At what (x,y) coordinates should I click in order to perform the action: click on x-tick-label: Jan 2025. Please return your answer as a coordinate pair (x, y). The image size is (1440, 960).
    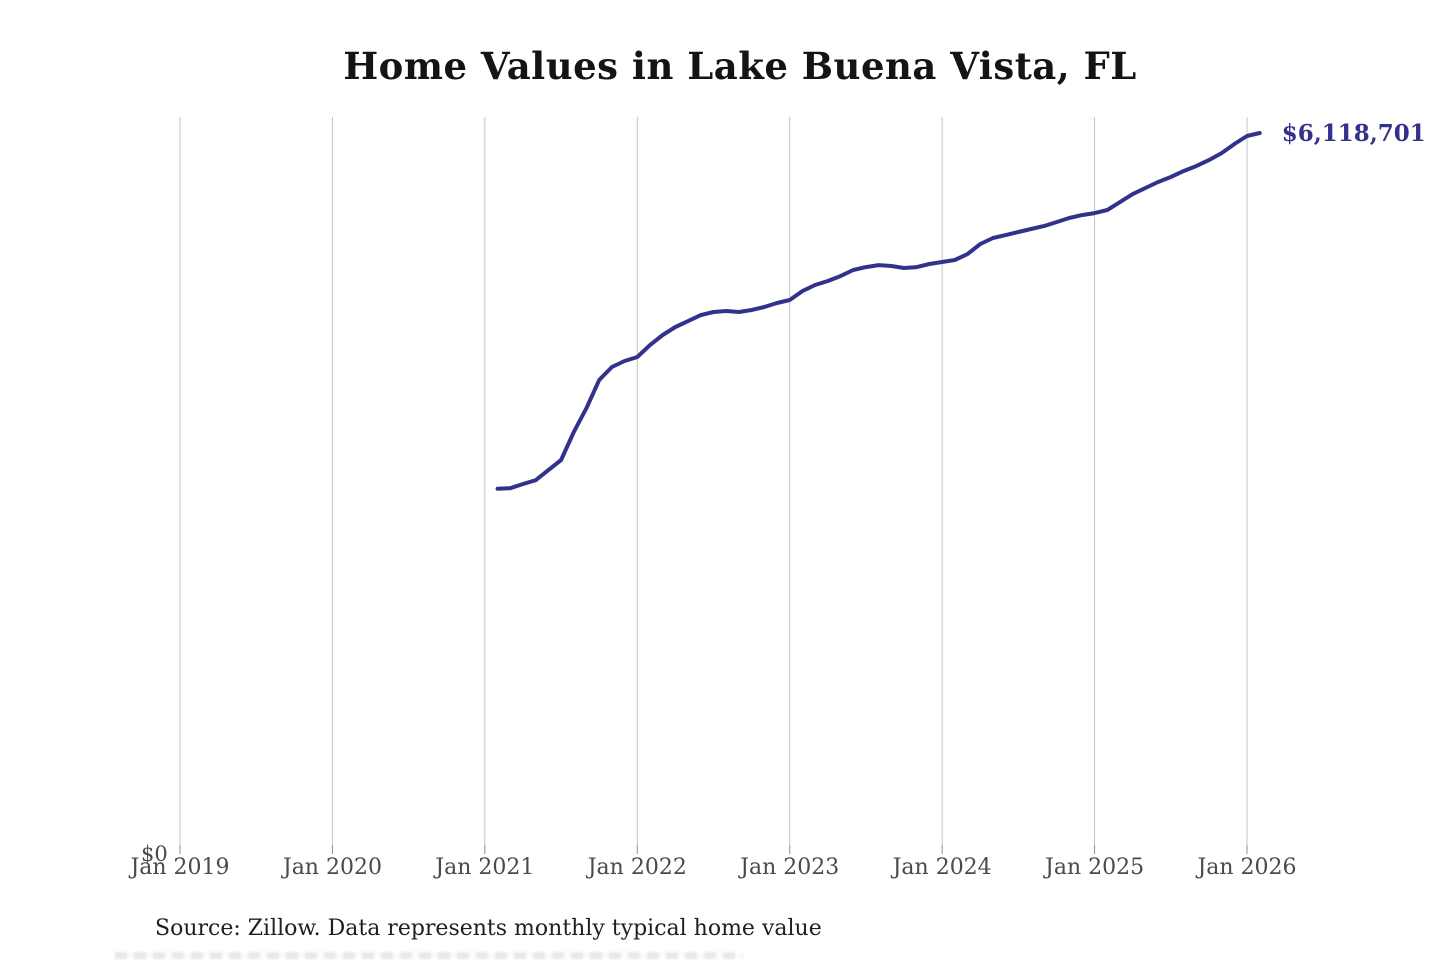
    Looking at the image, I should click on (1095, 867).